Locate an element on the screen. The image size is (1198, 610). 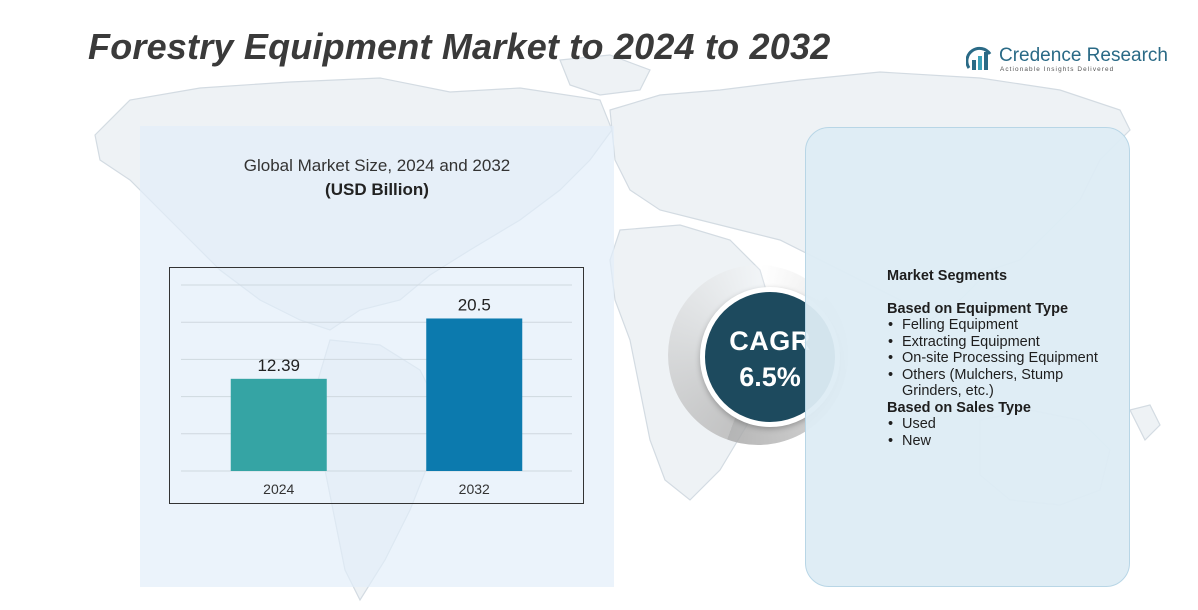
data-label: 20.5 is located at coordinates (474, 304).